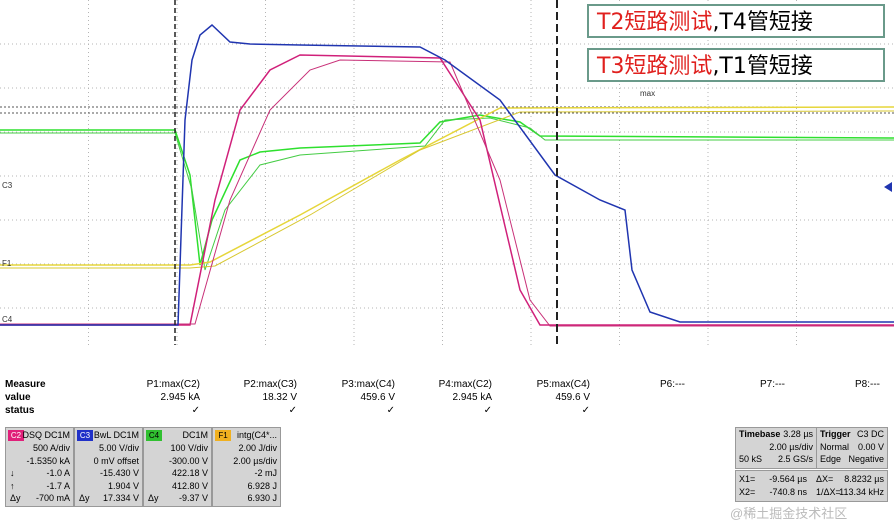 The height and width of the screenshot is (522, 894). Describe the element at coordinates (279, 397) in the screenshot. I see `measure-value: 18.32 V` at that location.